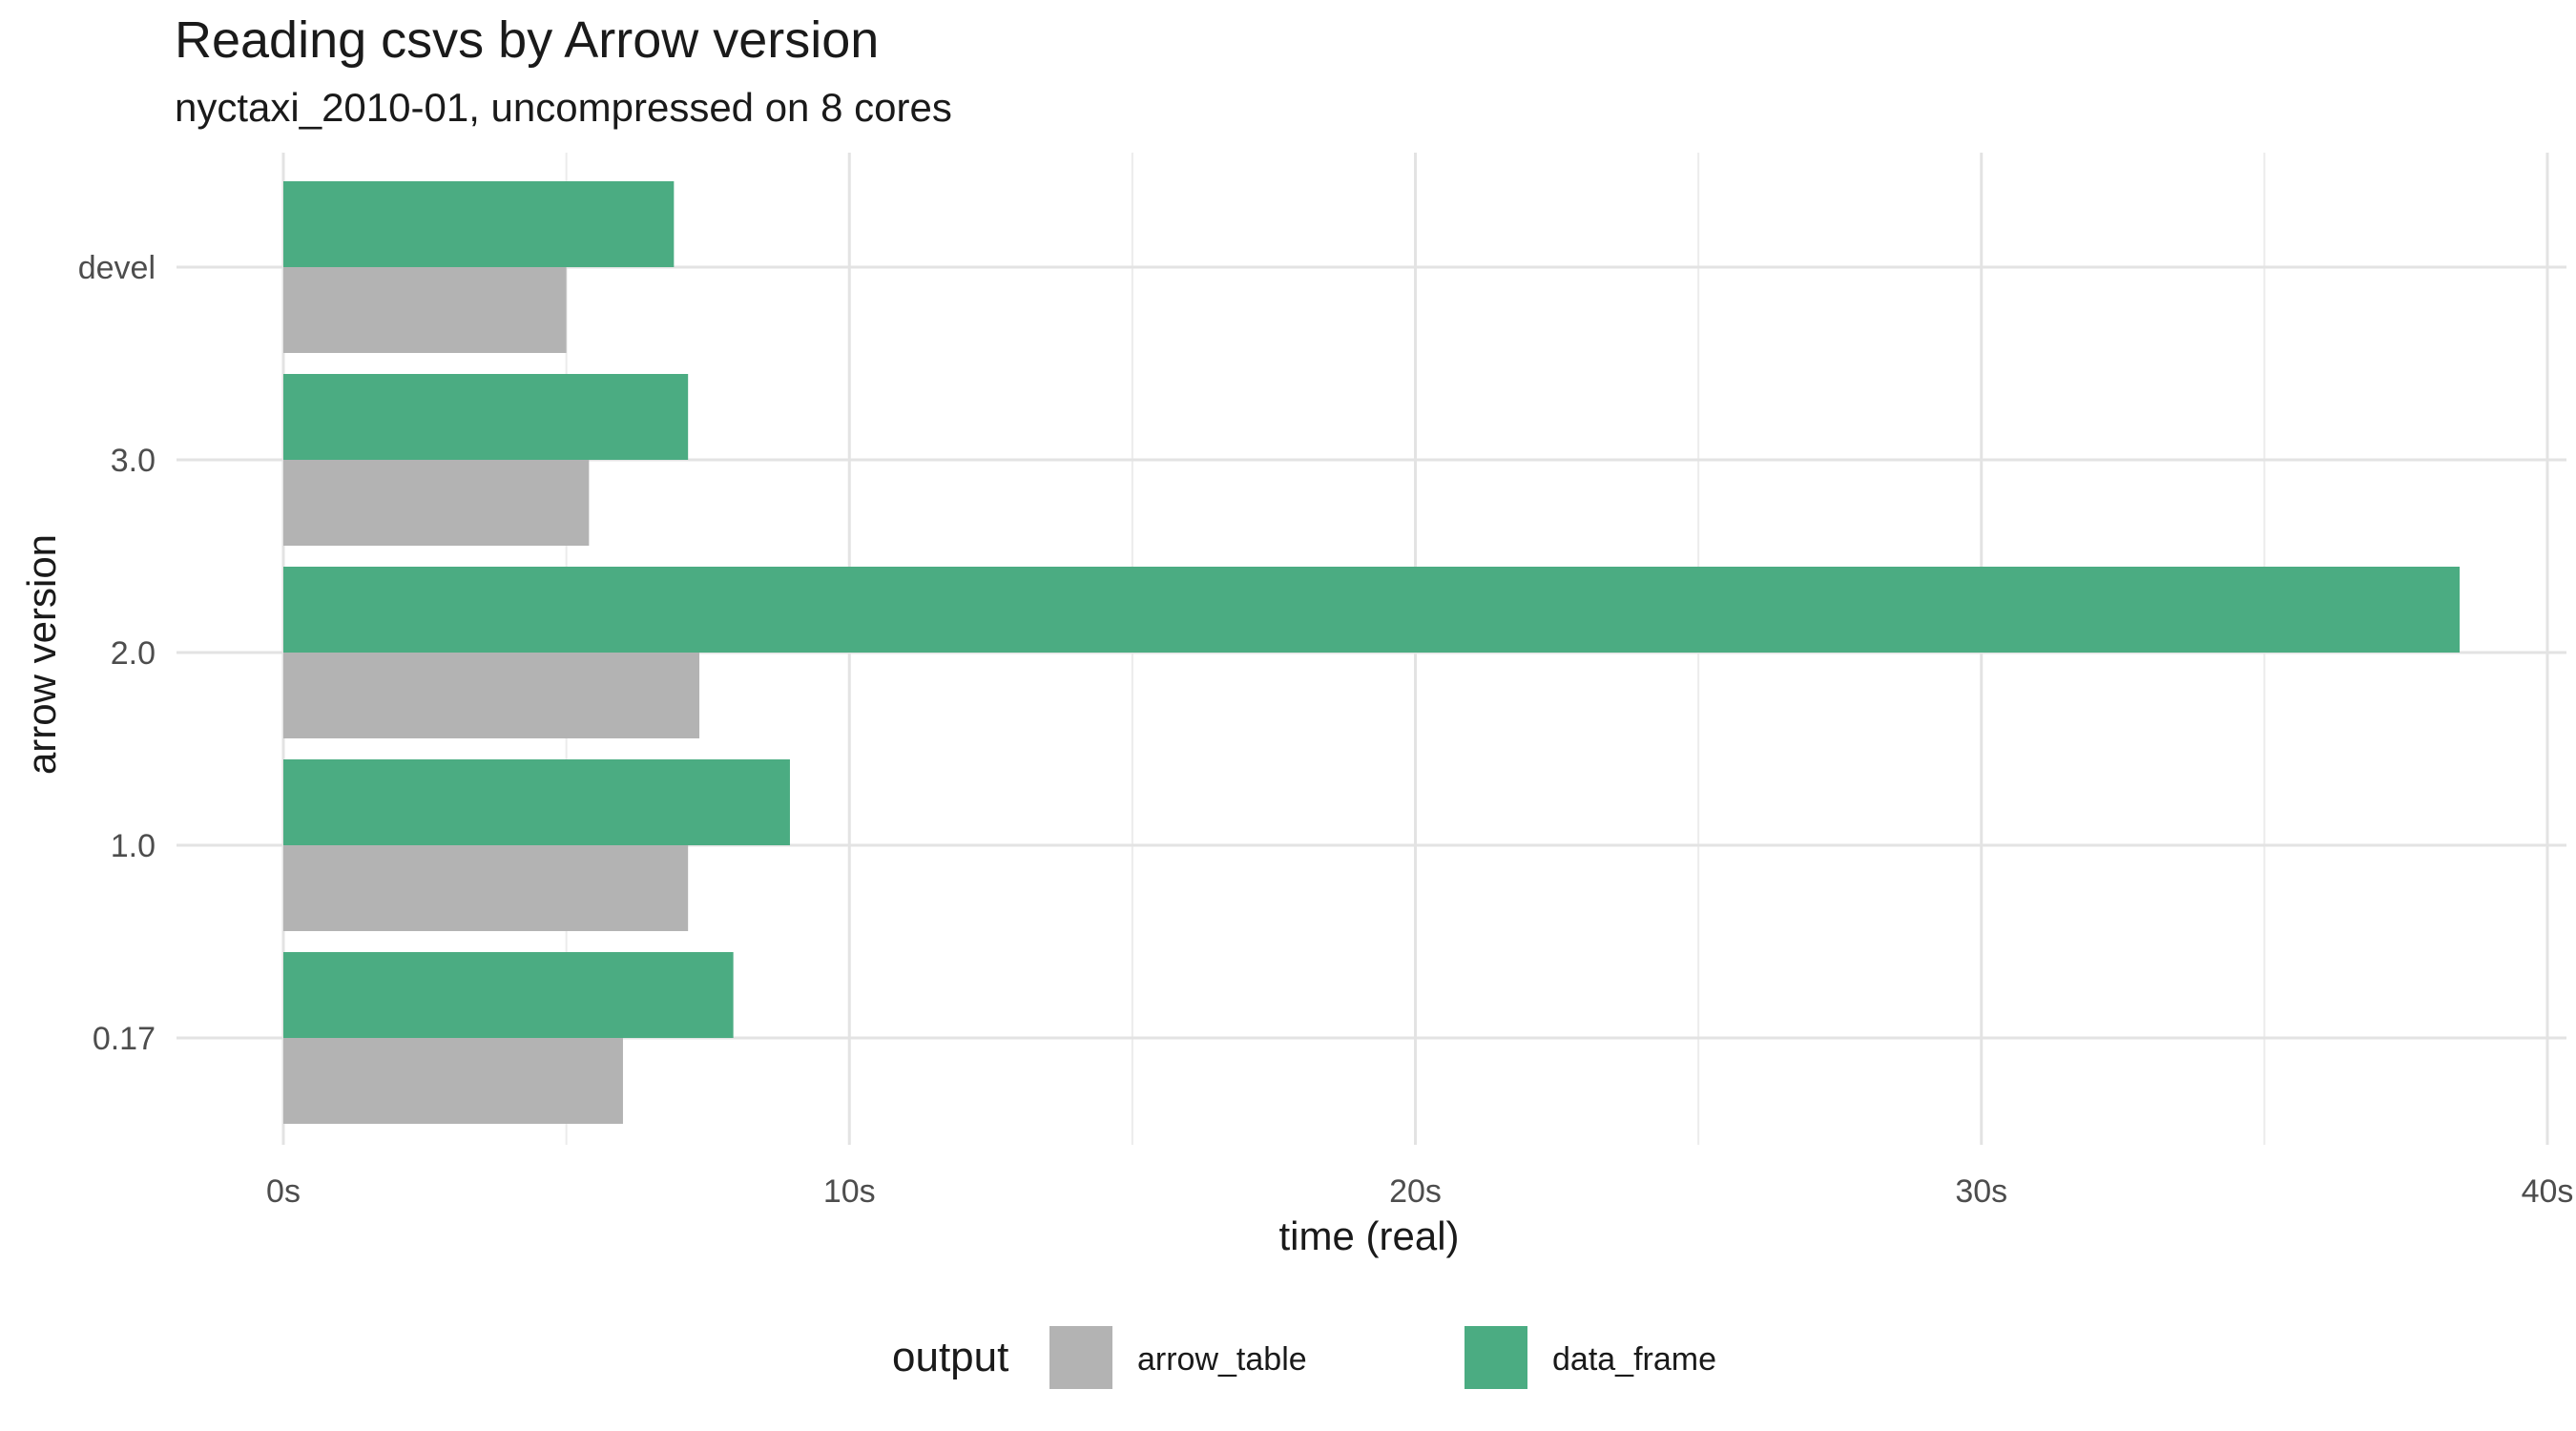 The image size is (2576, 1431). Describe the element at coordinates (563, 107) in the screenshot. I see `chart-subtitle: nyctaxi_2010-01, uncompressed on 8 cores` at that location.